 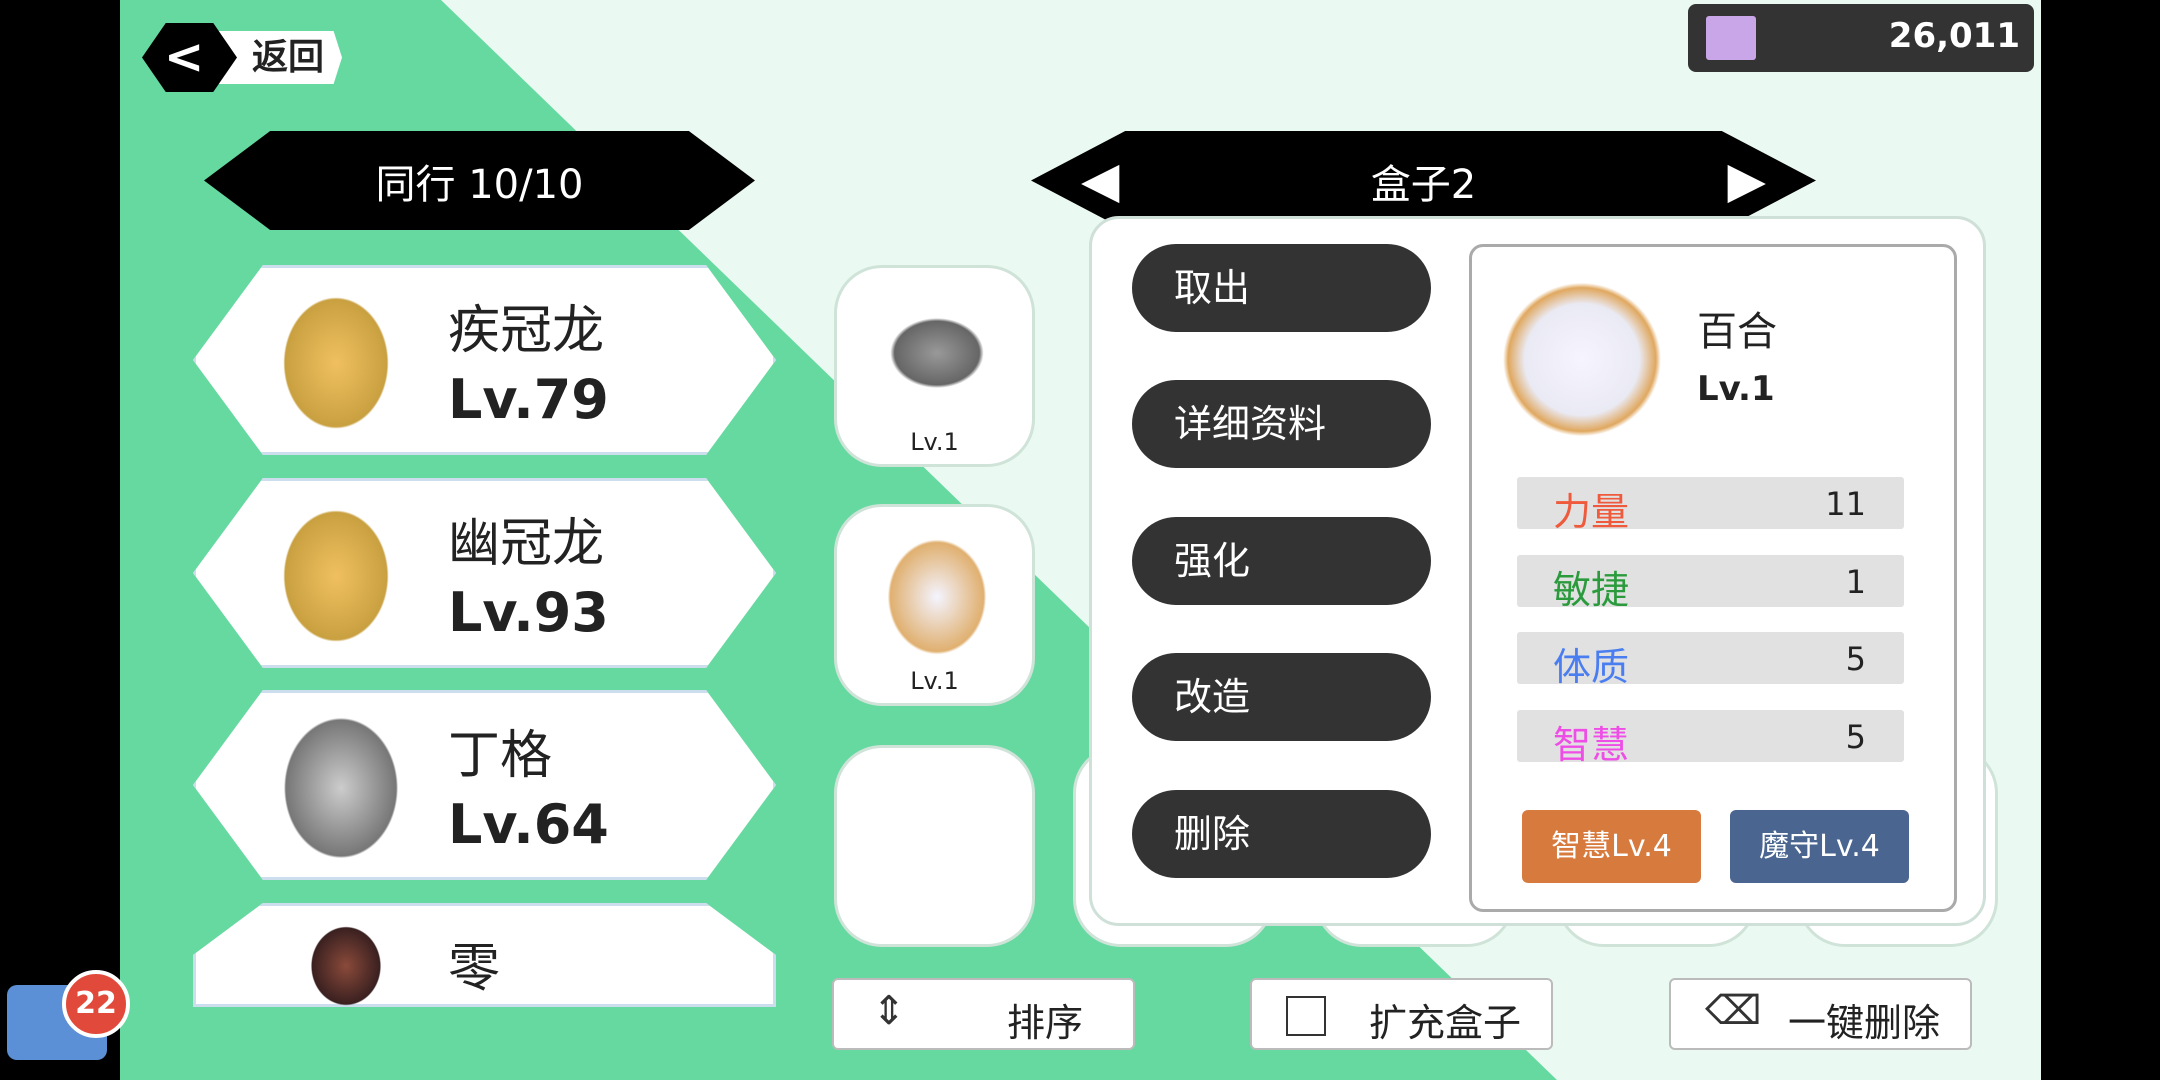 I want to click on member-name: 丁格, so click(x=500, y=756).